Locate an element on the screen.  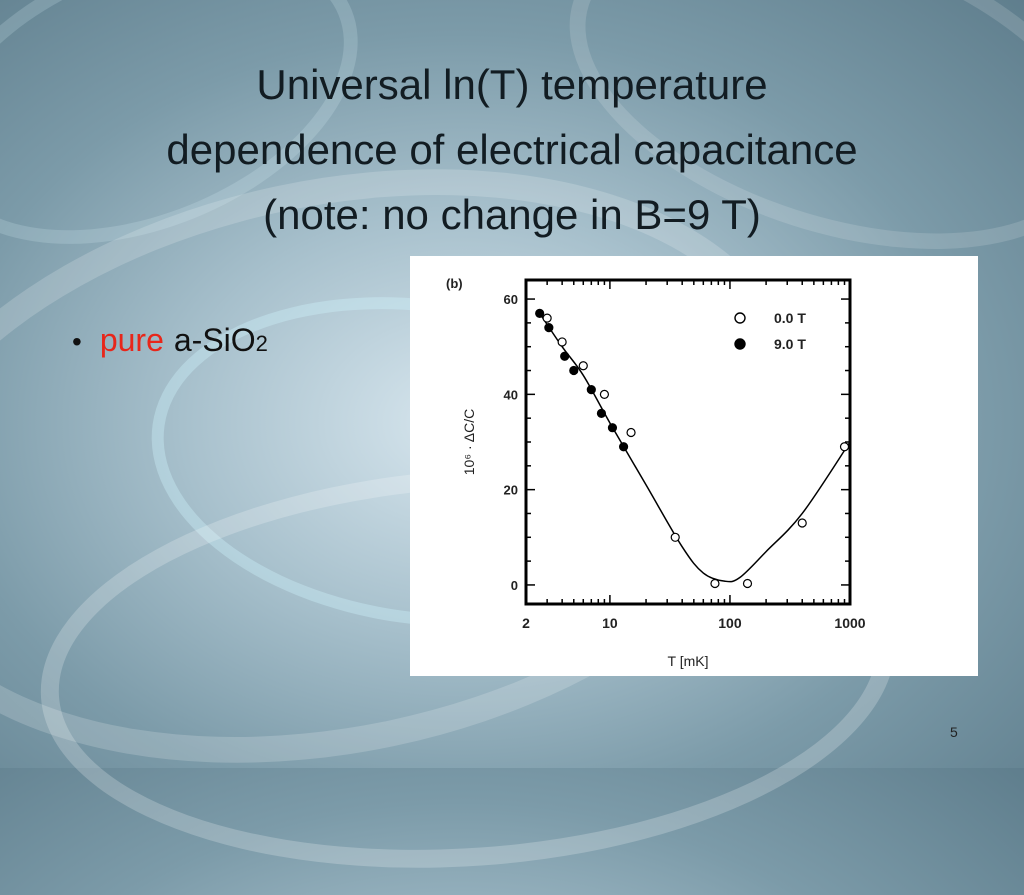
legend-label: 9.0 T is located at coordinates (790, 344).